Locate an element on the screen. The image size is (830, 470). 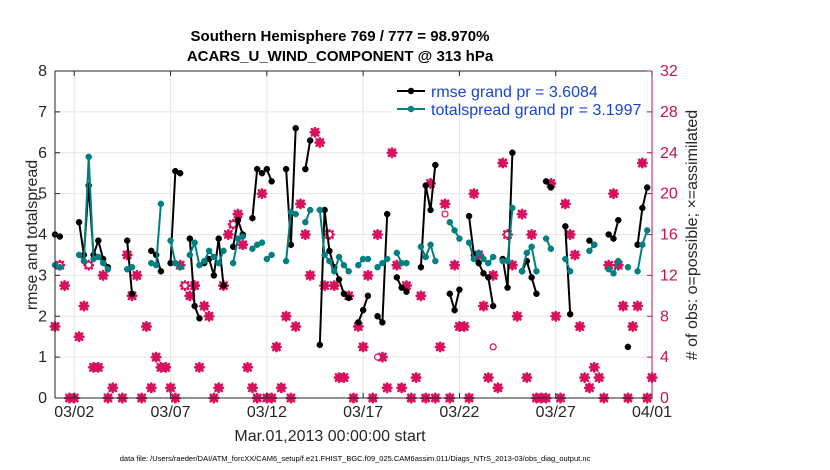
x-tick-label: 03/17 is located at coordinates (363, 412).